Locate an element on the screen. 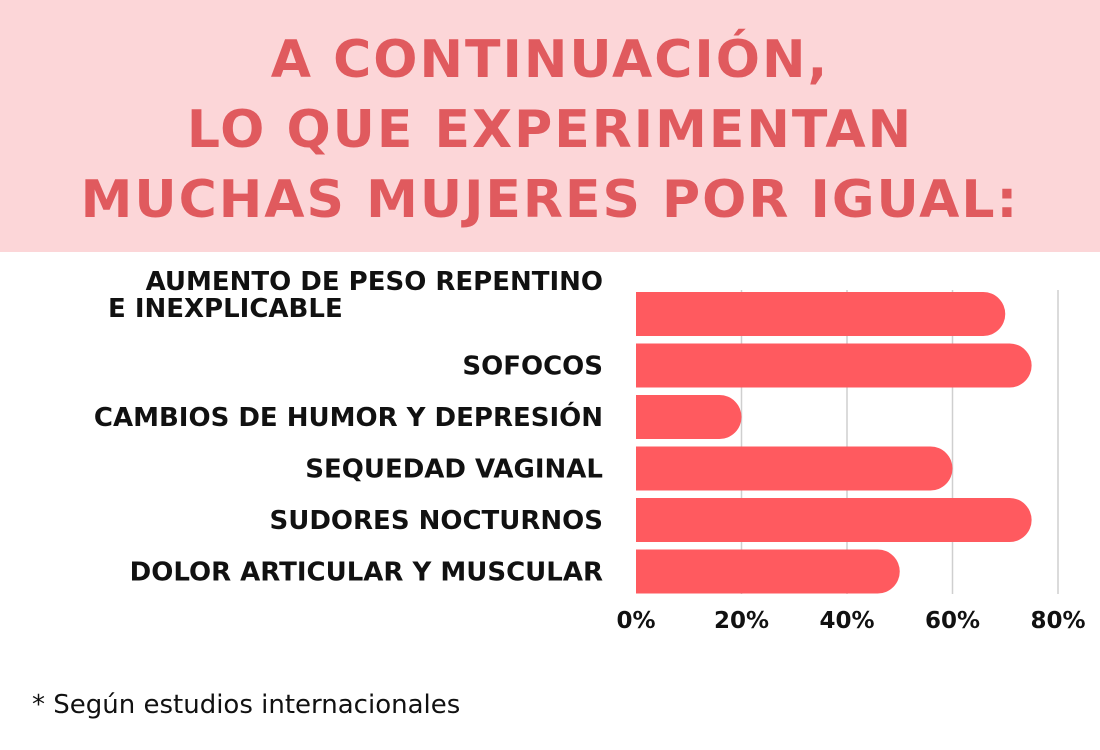 The height and width of the screenshot is (750, 1100). bars is located at coordinates (834, 443).